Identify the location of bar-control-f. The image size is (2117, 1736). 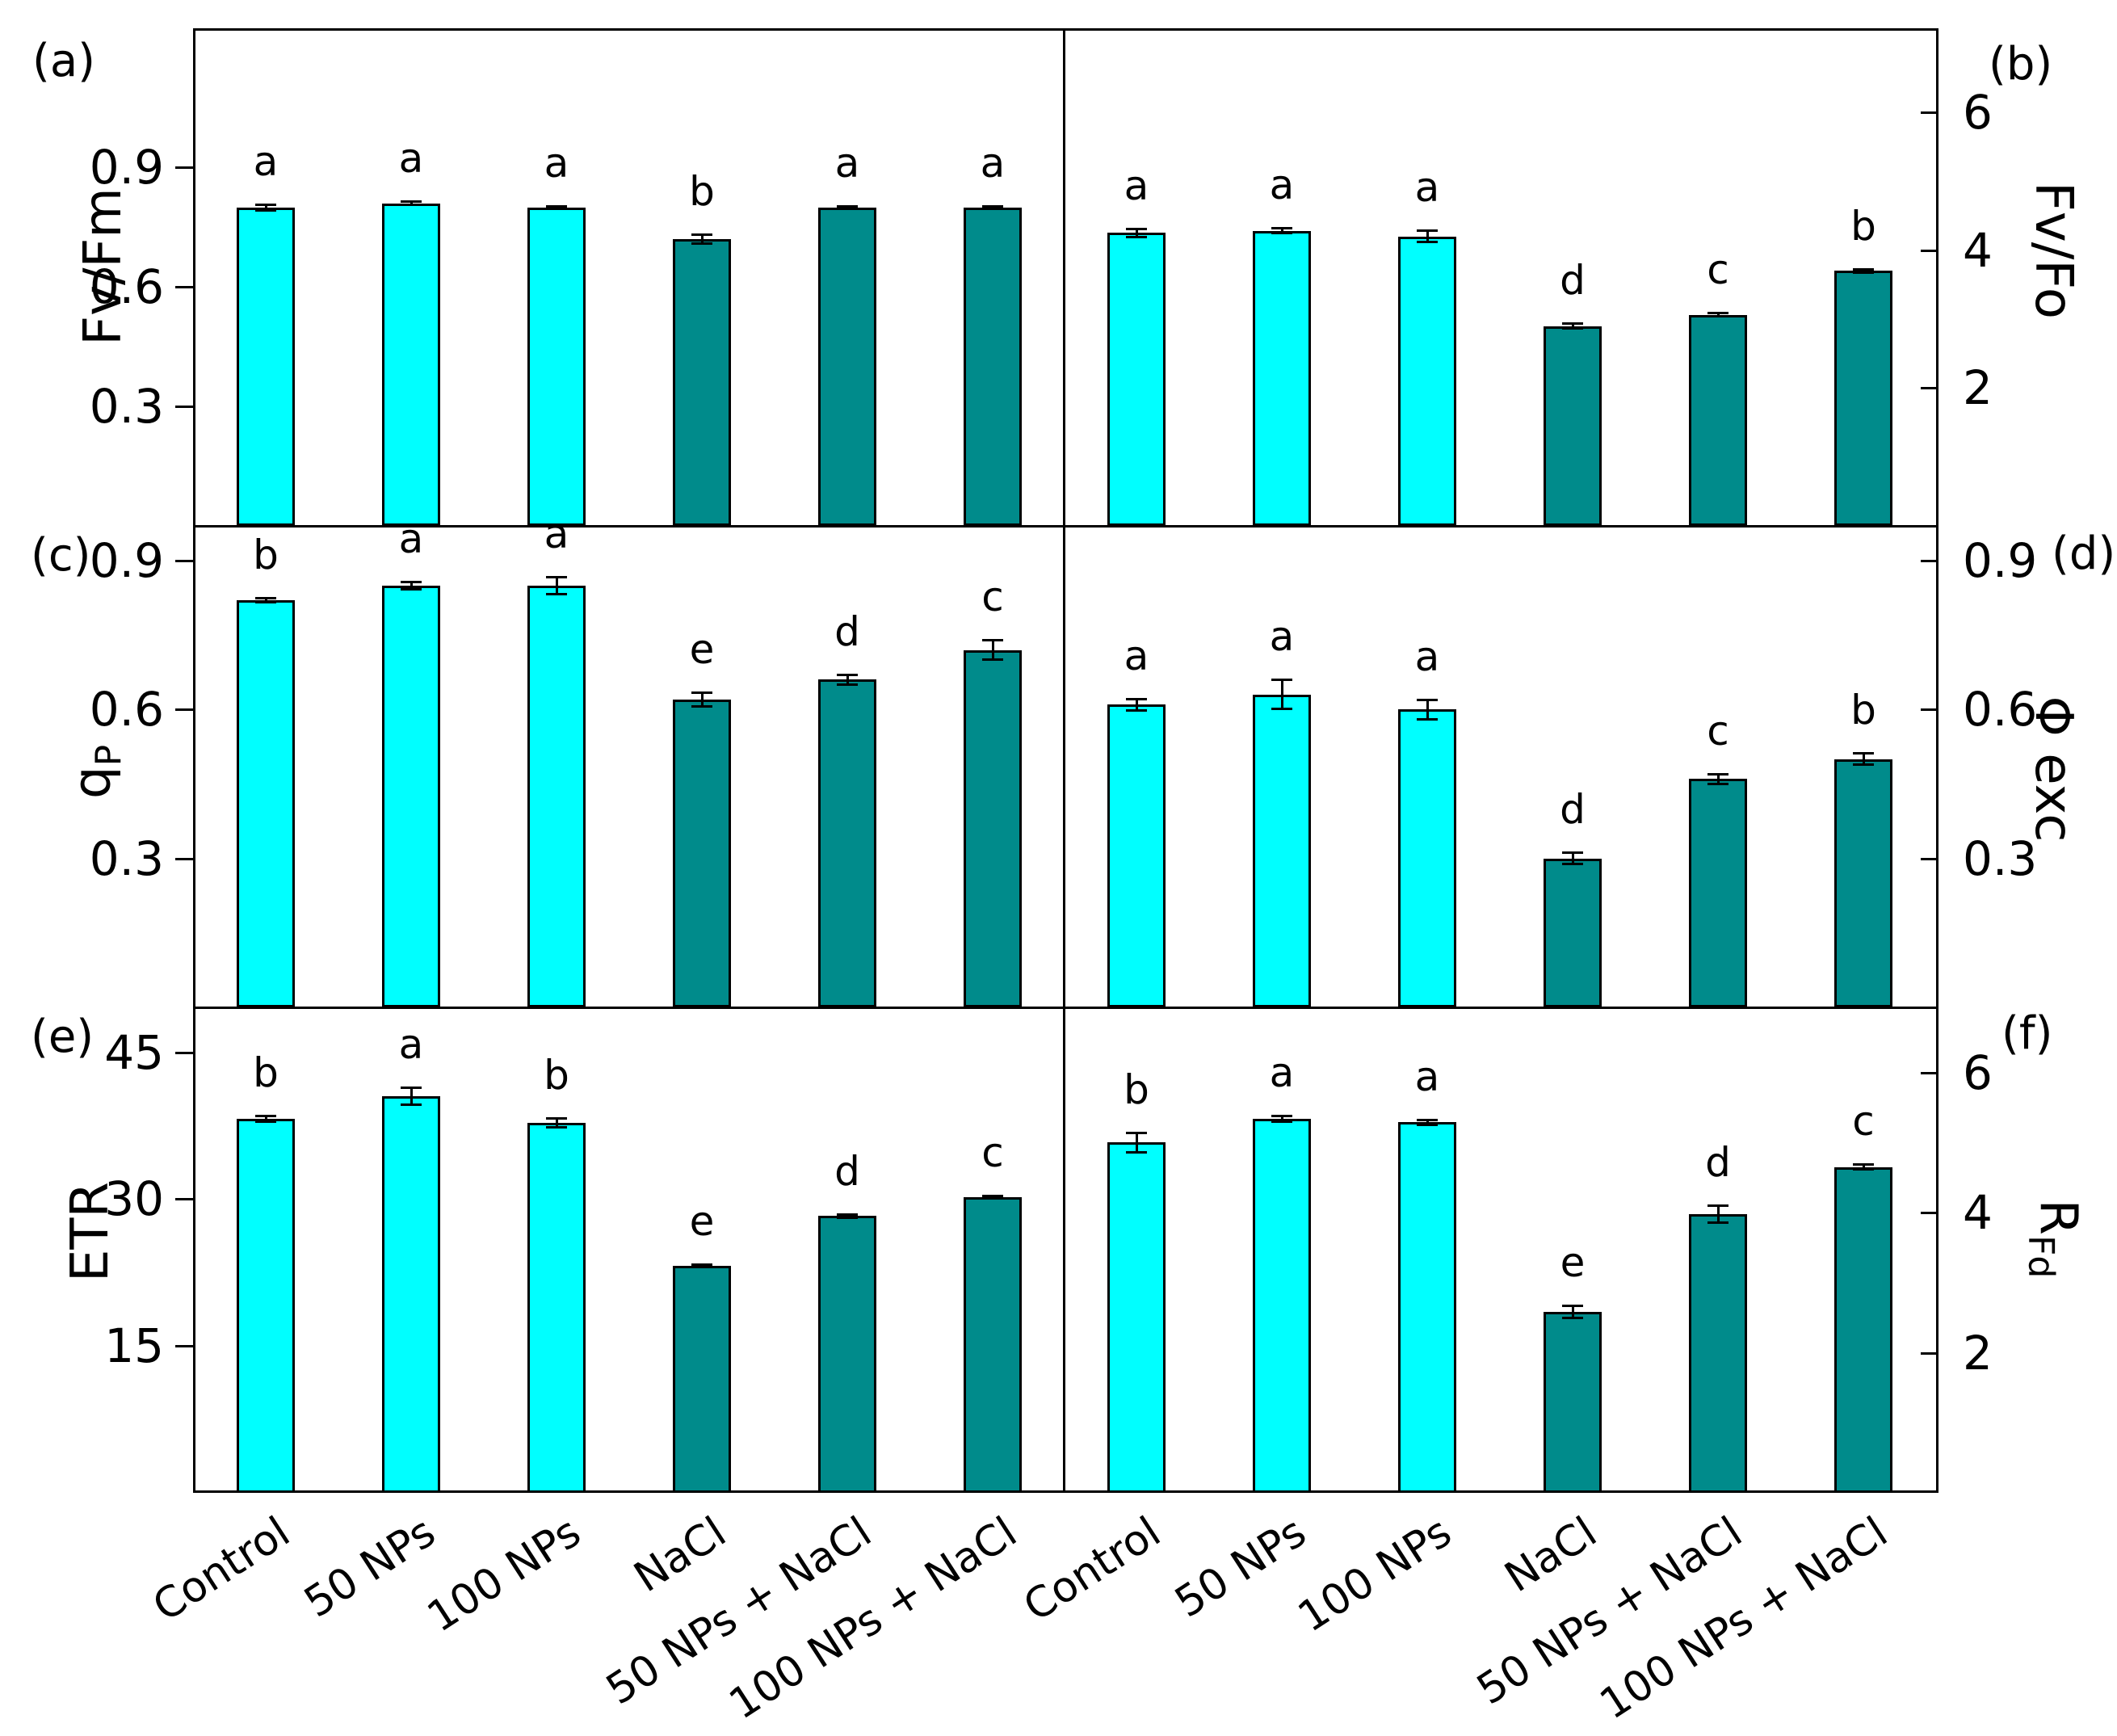
(1137, 1317).